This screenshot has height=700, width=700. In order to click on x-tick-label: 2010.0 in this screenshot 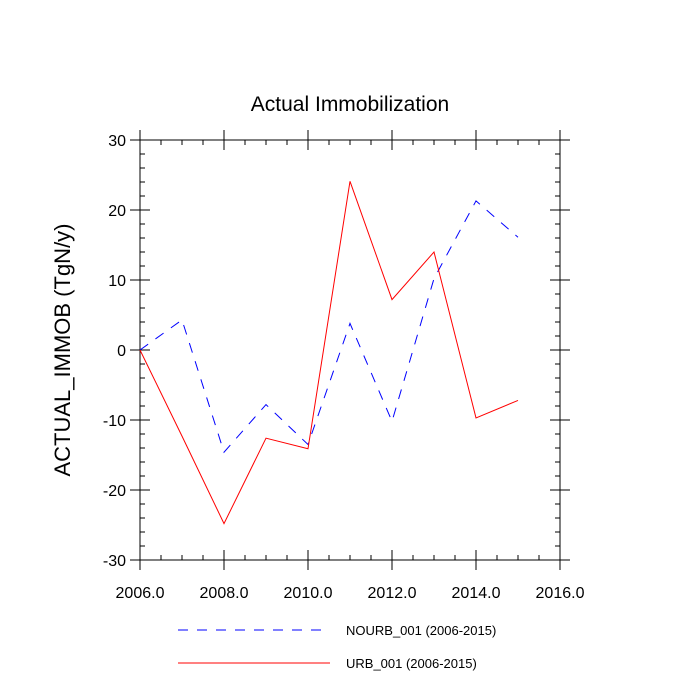, I will do `click(308, 593)`.